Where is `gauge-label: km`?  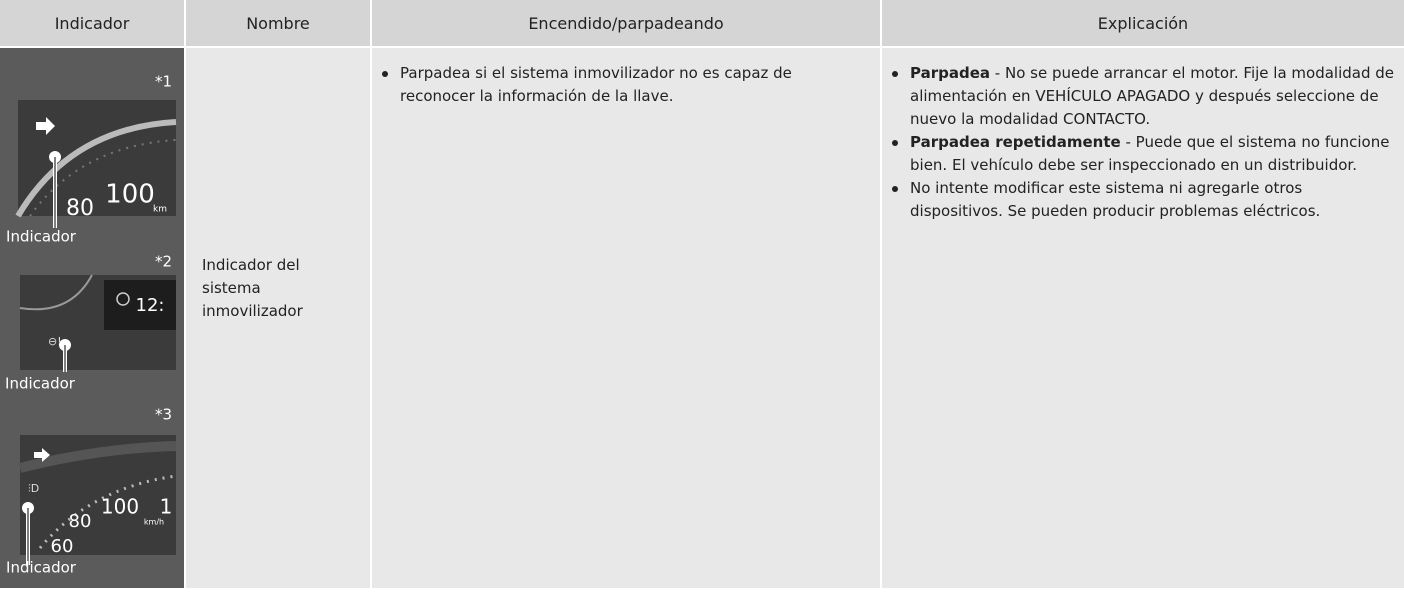 gauge-label: km is located at coordinates (160, 210).